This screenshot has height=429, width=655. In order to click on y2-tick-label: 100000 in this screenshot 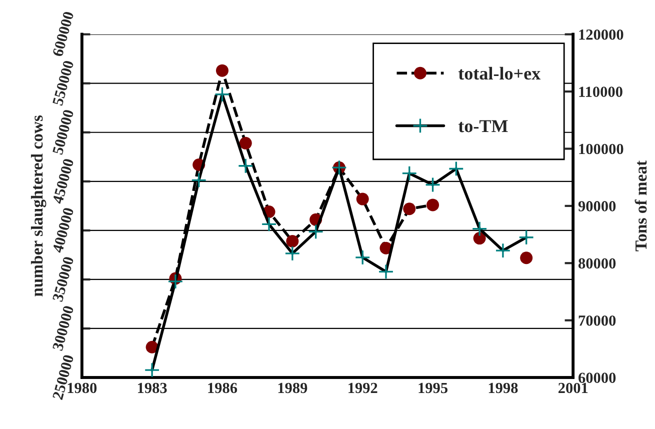, I will do `click(601, 149)`.